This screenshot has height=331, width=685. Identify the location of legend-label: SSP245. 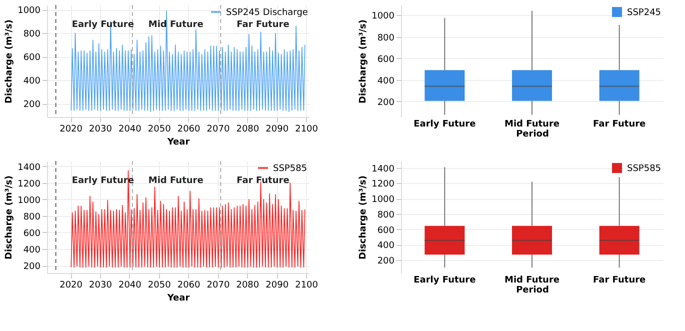
(644, 13).